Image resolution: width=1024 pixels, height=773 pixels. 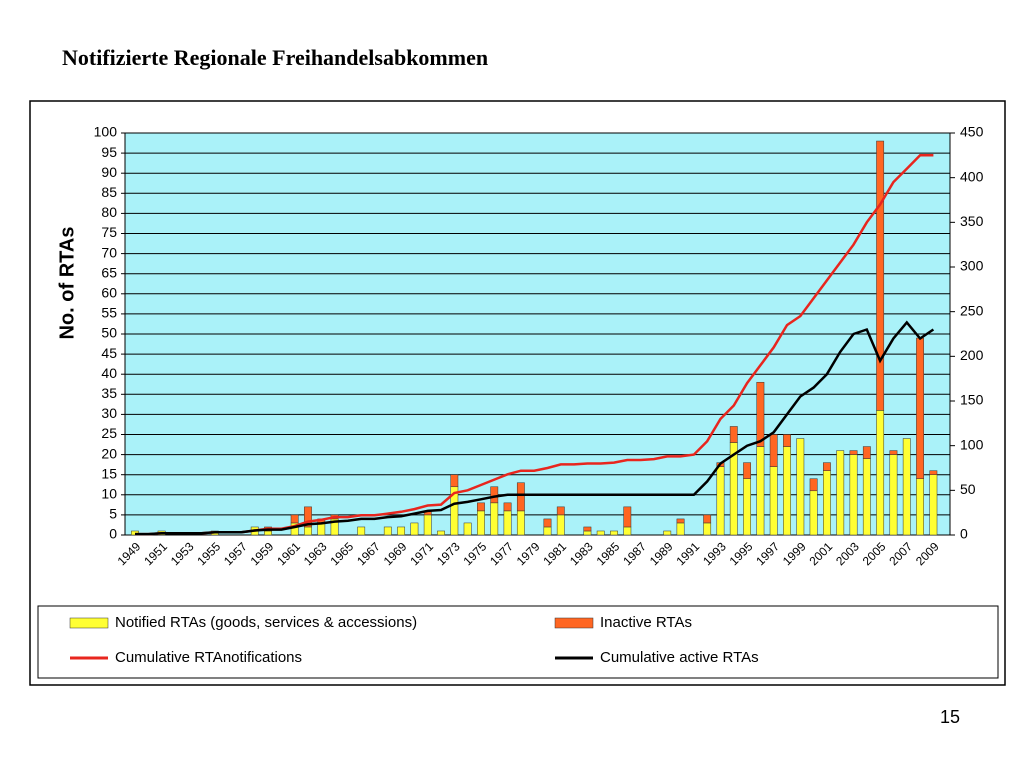 I want to click on y2-tick-label: 450, so click(x=972, y=132).